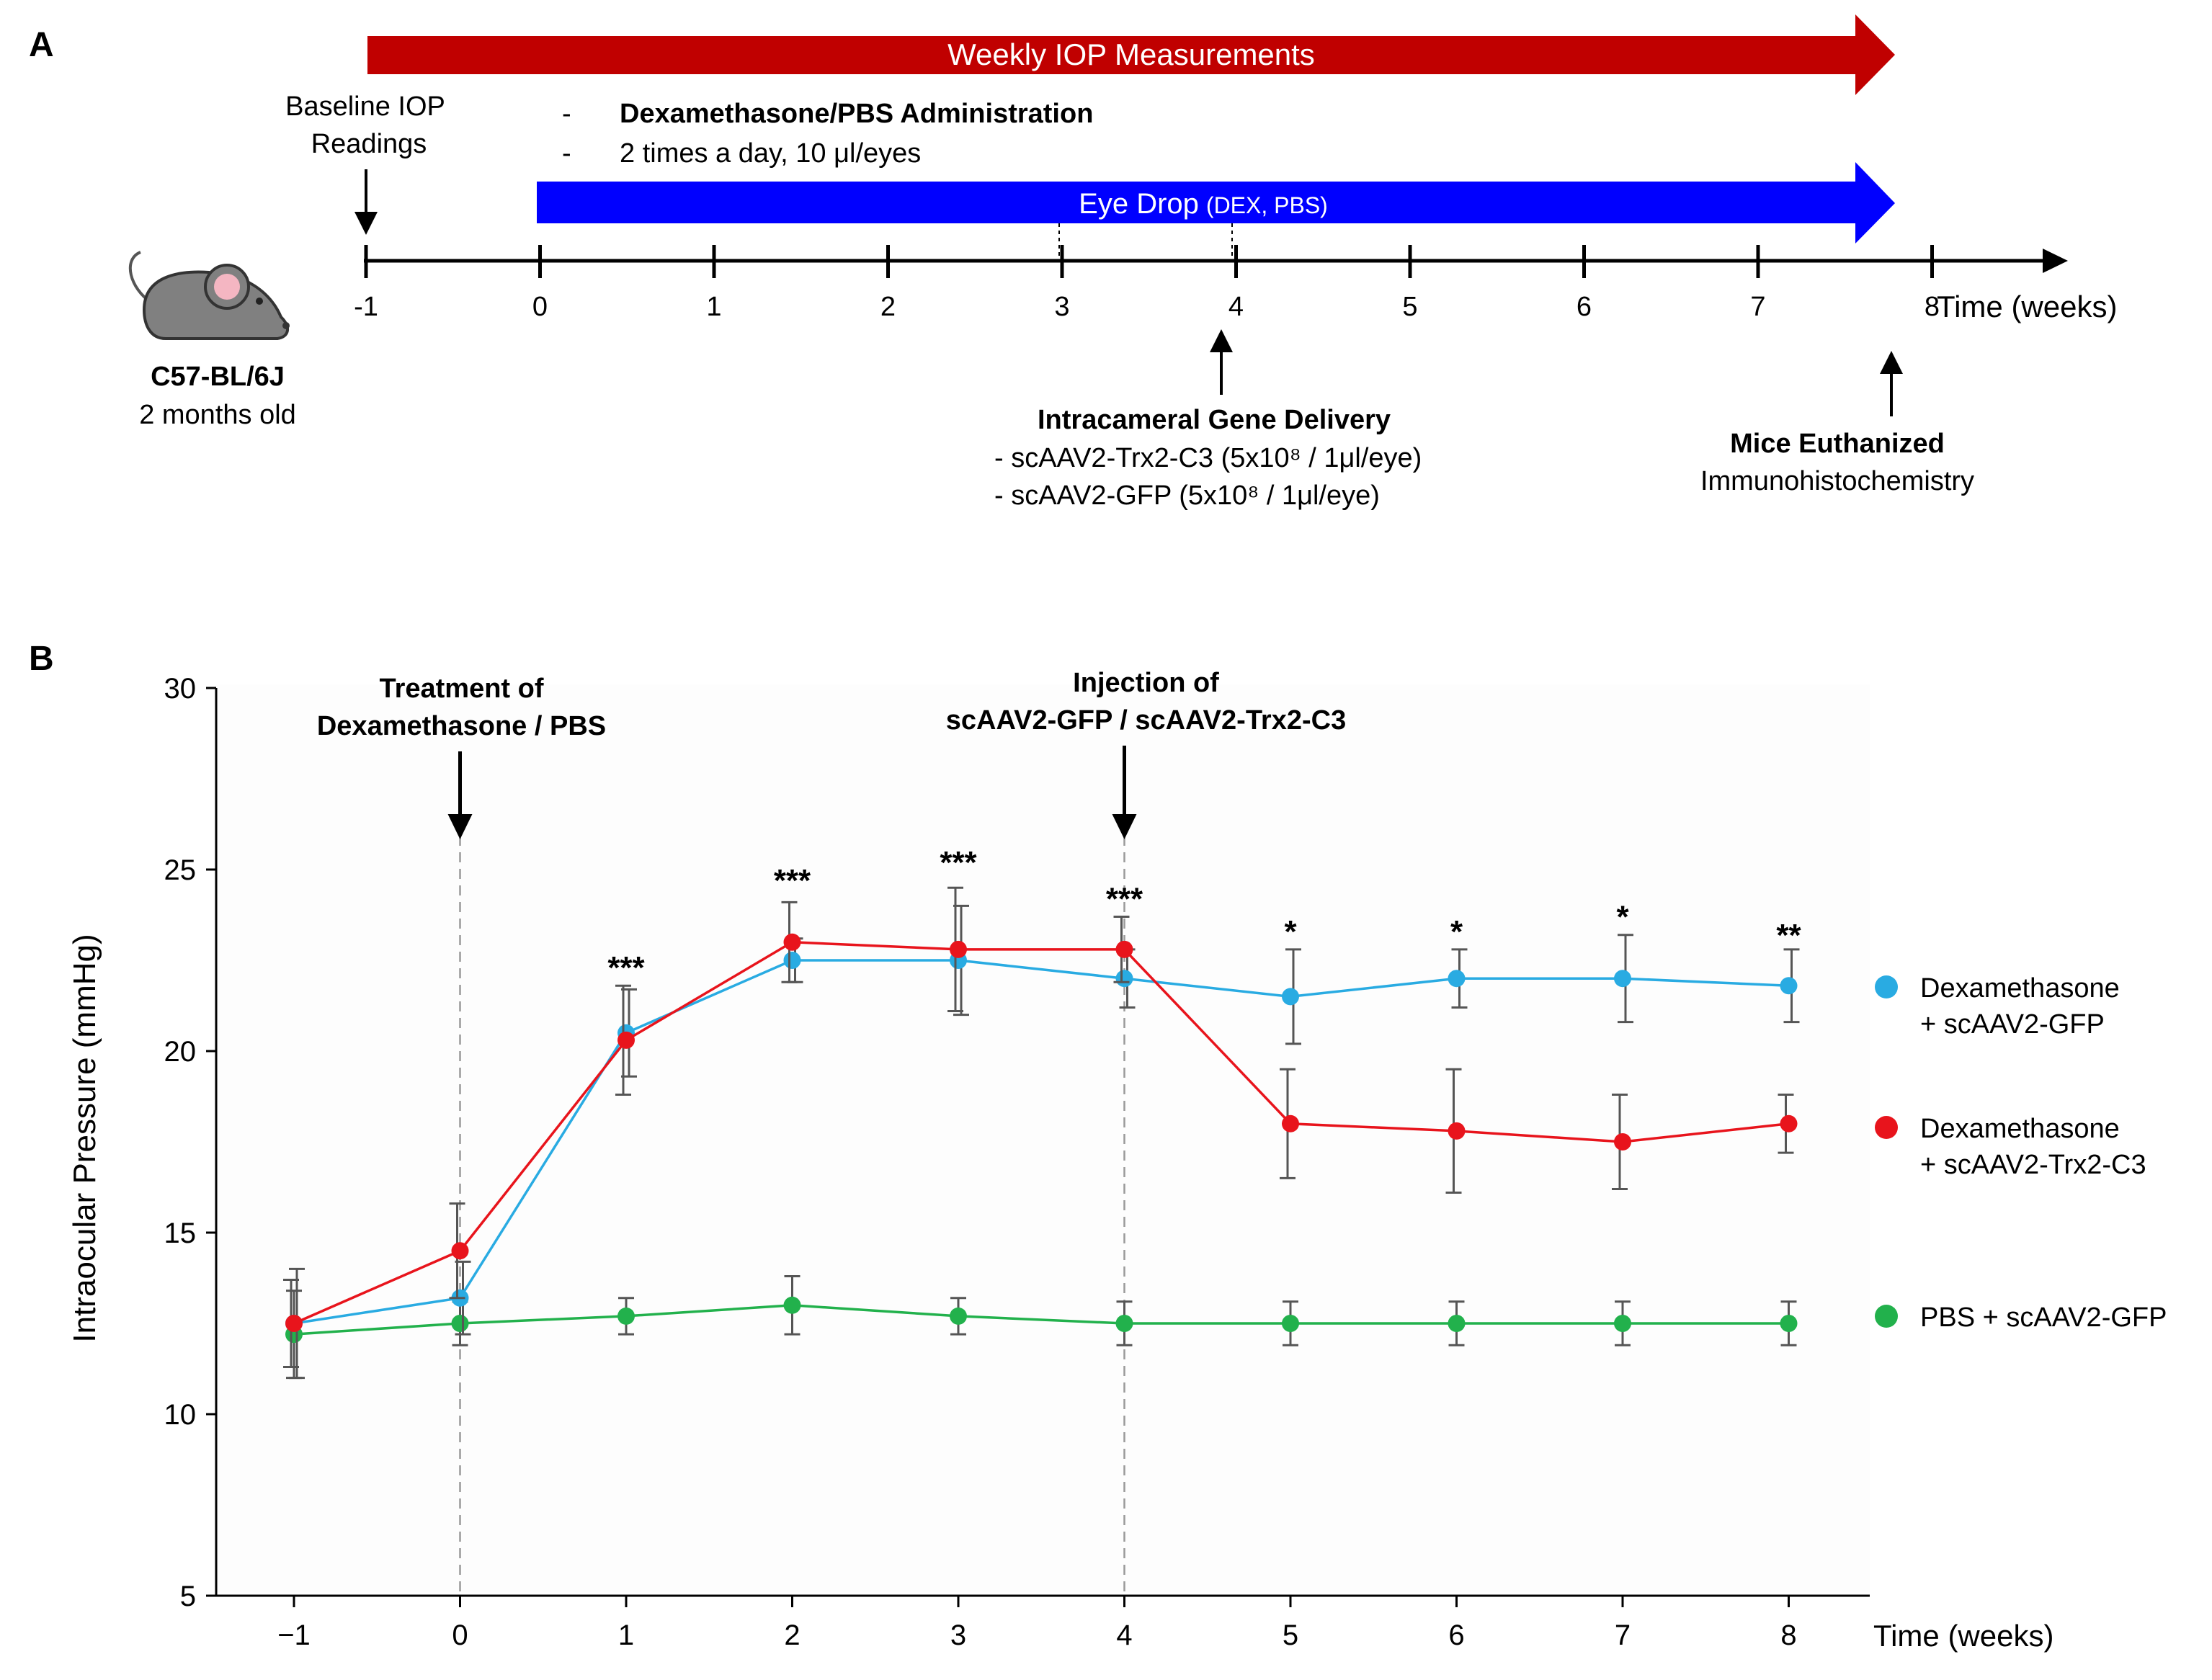  Describe the element at coordinates (1267, 205) in the screenshot. I see `eye-drop-sub: (DEX, PBS)` at that location.